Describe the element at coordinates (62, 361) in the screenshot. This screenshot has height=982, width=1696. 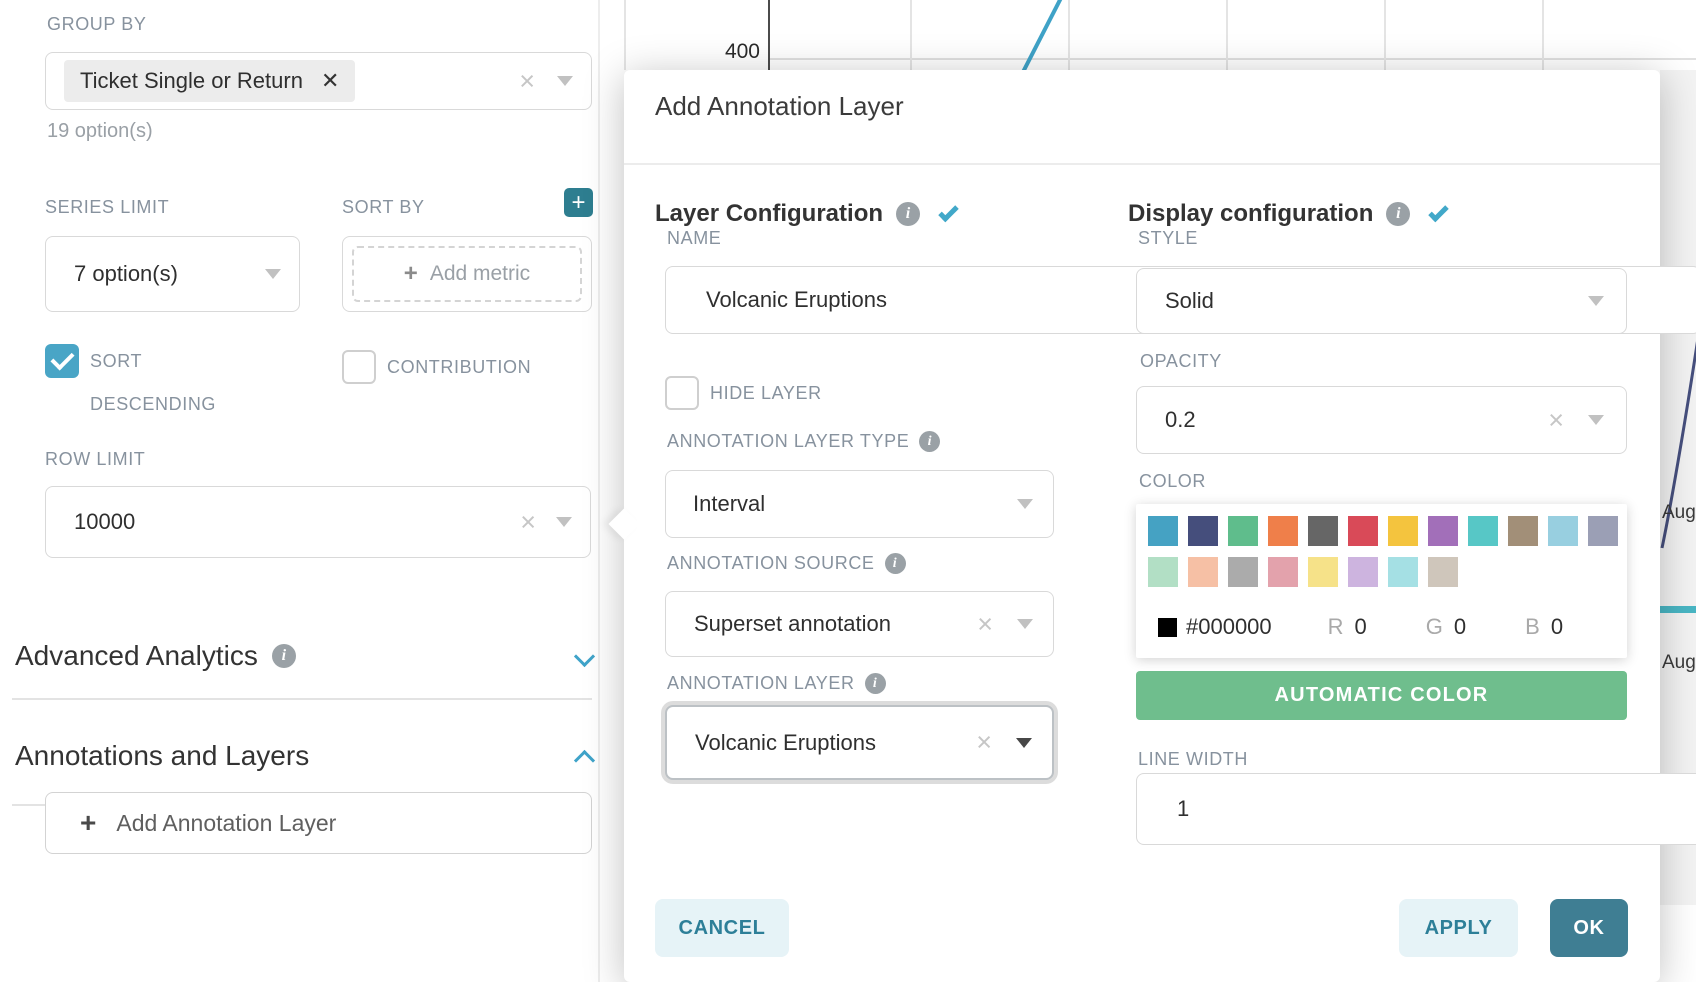
I see `sort-descending-checkbox` at that location.